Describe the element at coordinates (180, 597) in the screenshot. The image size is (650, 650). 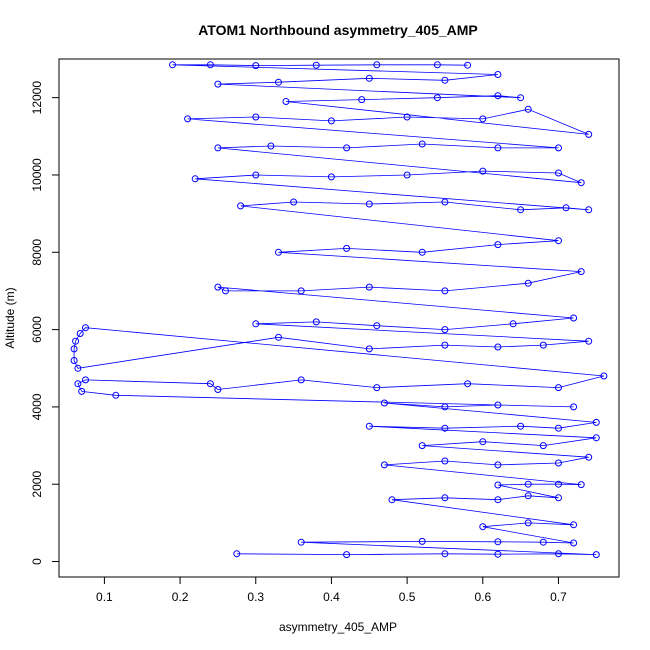
I see `x-tick-label: 0.2` at that location.